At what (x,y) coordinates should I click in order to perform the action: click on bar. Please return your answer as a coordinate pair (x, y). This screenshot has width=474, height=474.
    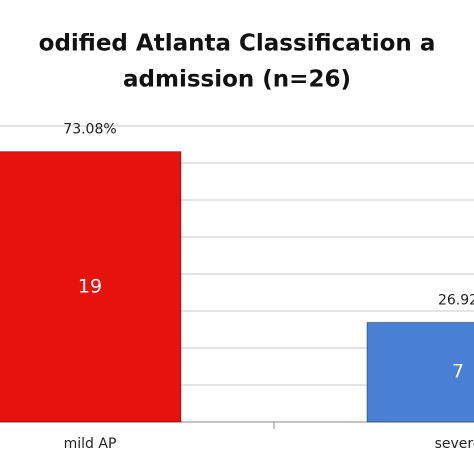
    Looking at the image, I should click on (420, 372).